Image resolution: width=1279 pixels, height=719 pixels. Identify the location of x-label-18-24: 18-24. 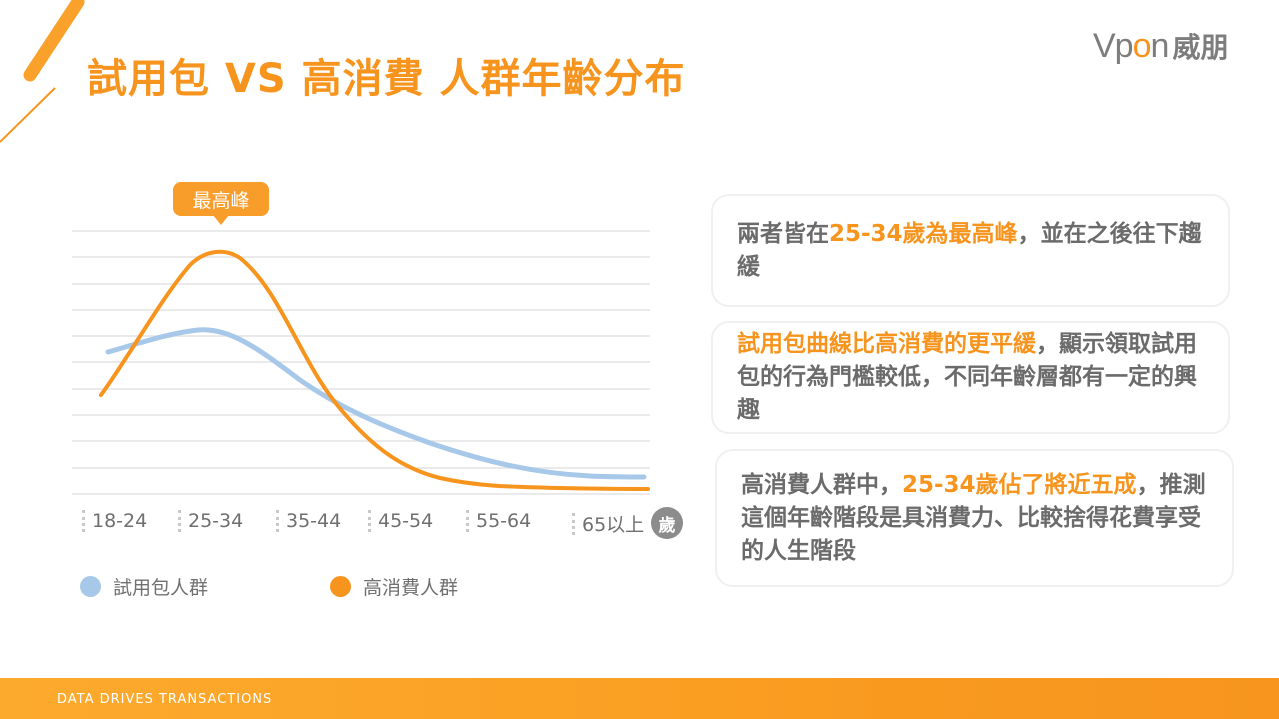
(114, 521).